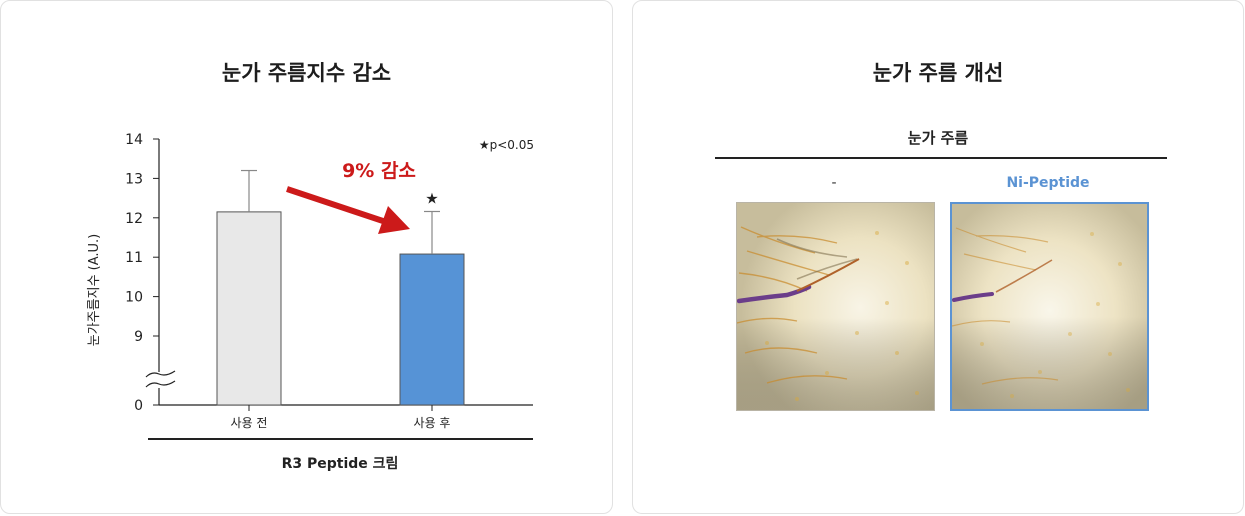  I want to click on chart-title: 눈가 주름지수 감소, so click(306, 73).